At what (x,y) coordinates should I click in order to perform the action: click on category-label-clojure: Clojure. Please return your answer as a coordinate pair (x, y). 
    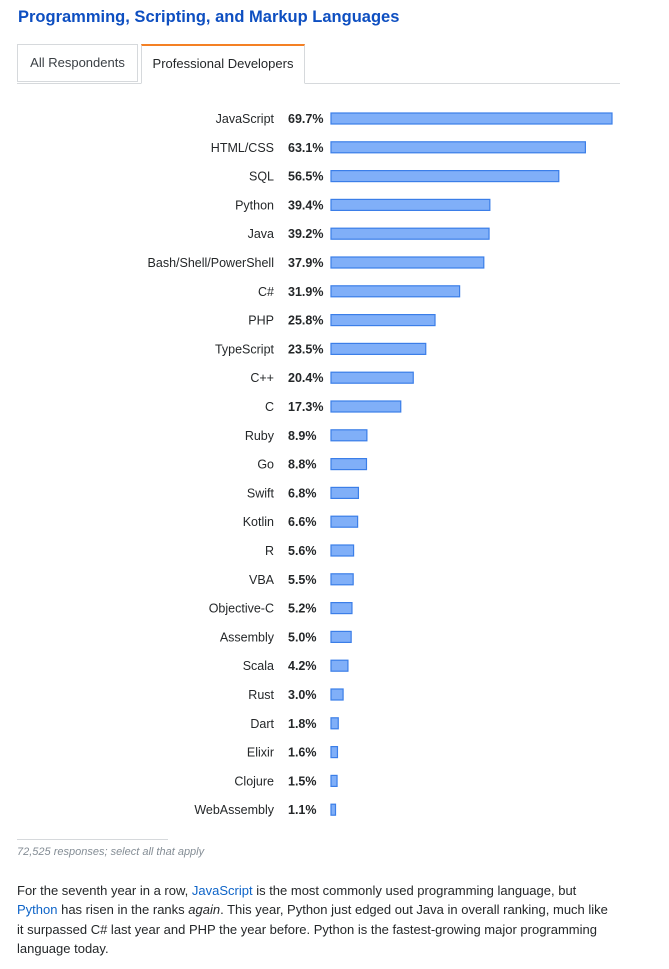
    Looking at the image, I should click on (254, 781).